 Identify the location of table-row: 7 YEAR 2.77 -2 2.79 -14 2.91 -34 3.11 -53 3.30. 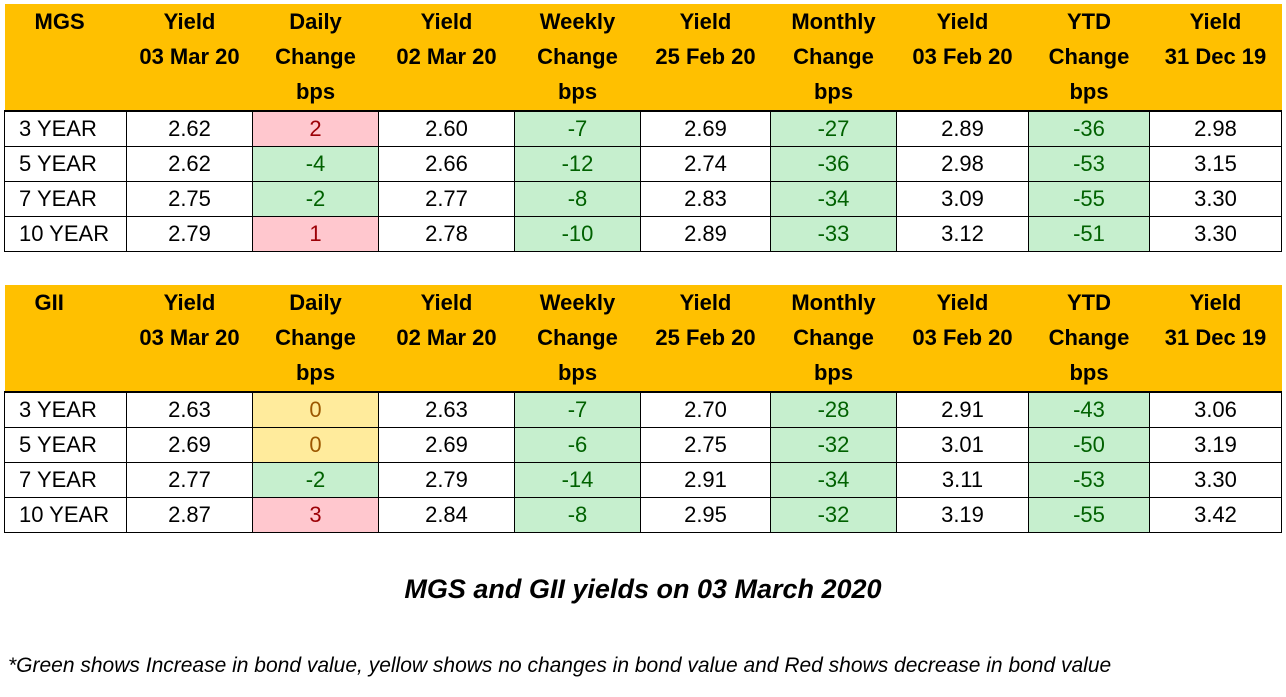
(643, 480).